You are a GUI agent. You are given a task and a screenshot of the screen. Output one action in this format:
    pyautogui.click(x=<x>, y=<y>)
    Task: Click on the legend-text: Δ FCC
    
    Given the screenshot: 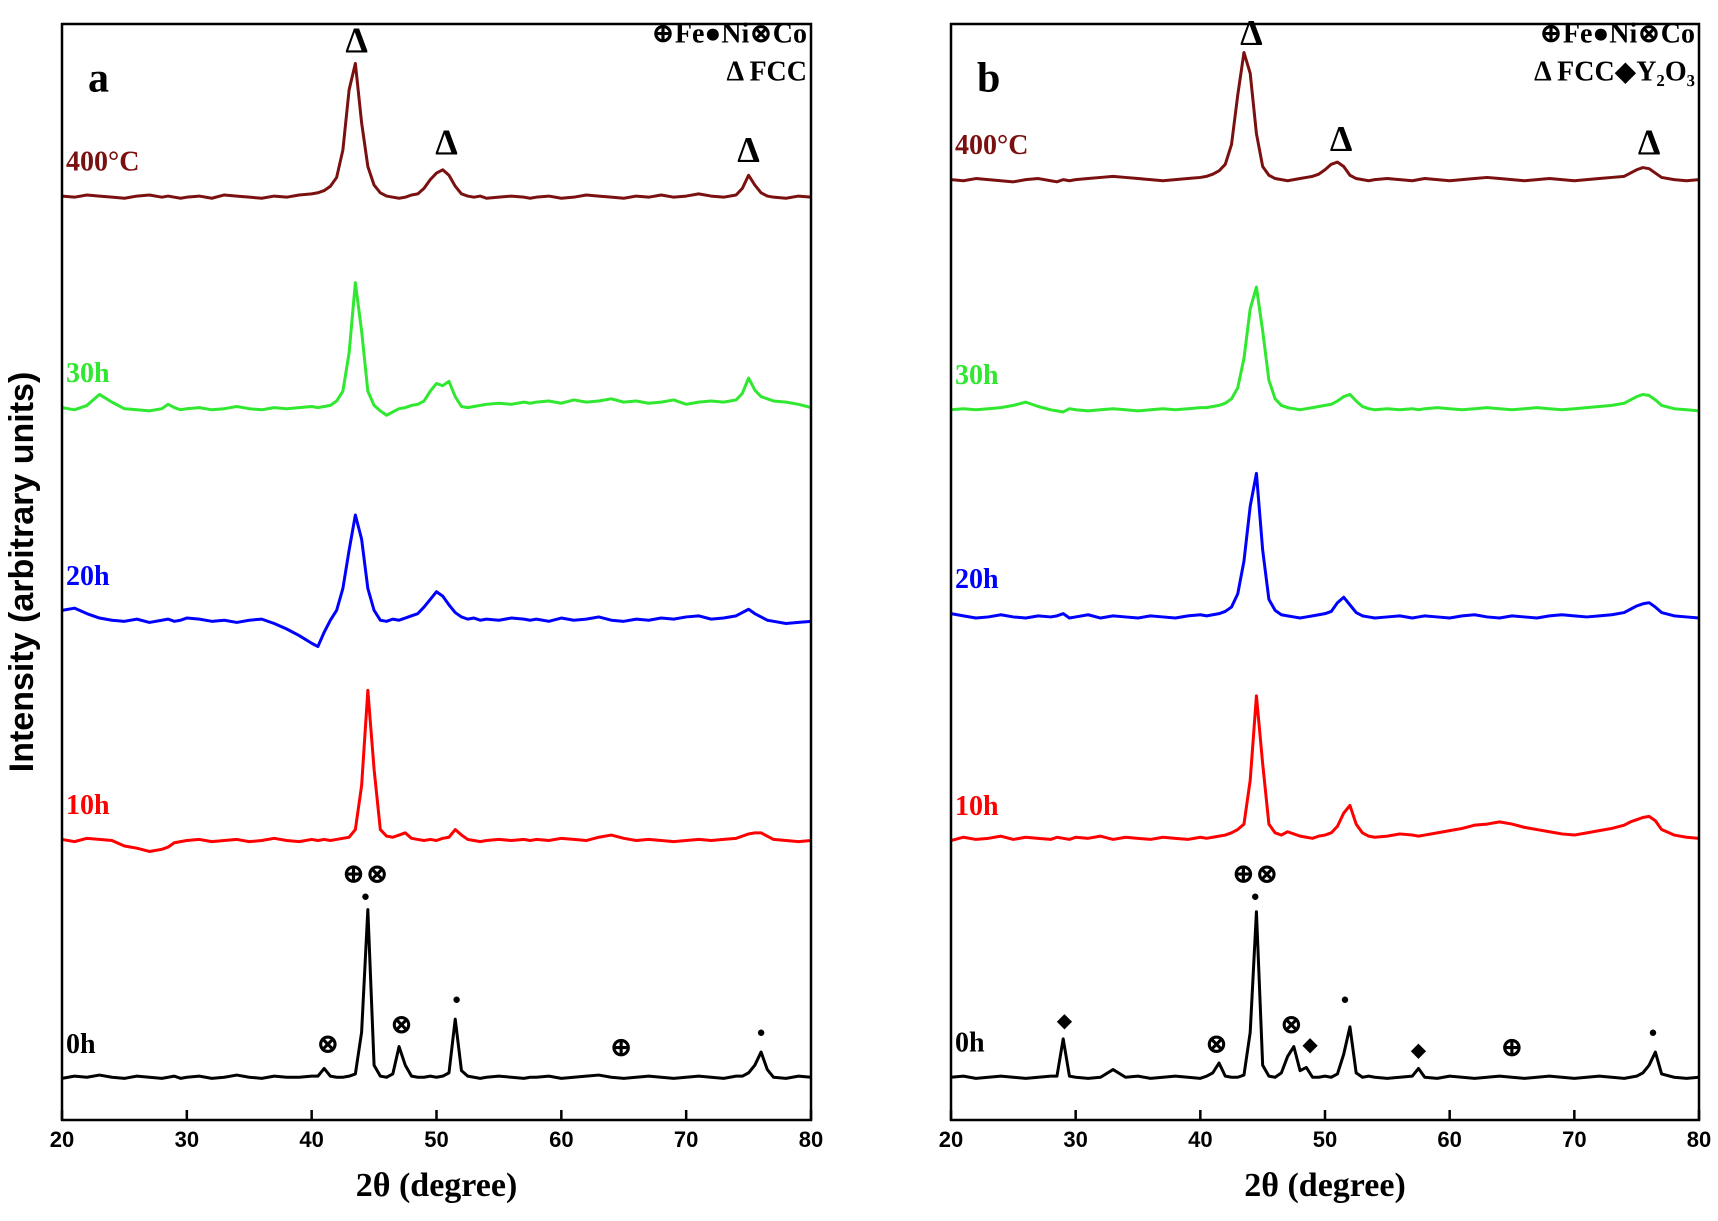 What is the action you would take?
    pyautogui.click(x=766, y=71)
    